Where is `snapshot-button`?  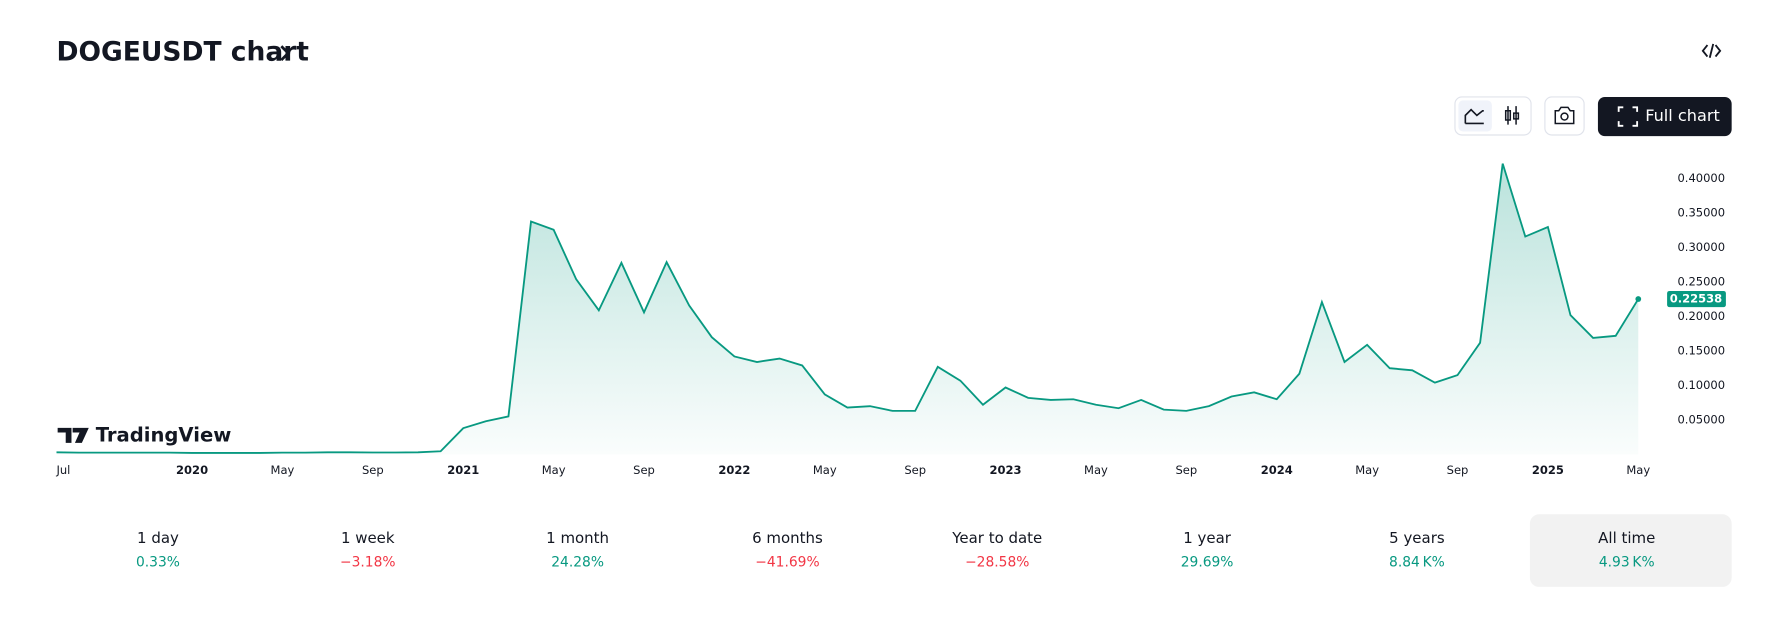 snapshot-button is located at coordinates (1564, 116).